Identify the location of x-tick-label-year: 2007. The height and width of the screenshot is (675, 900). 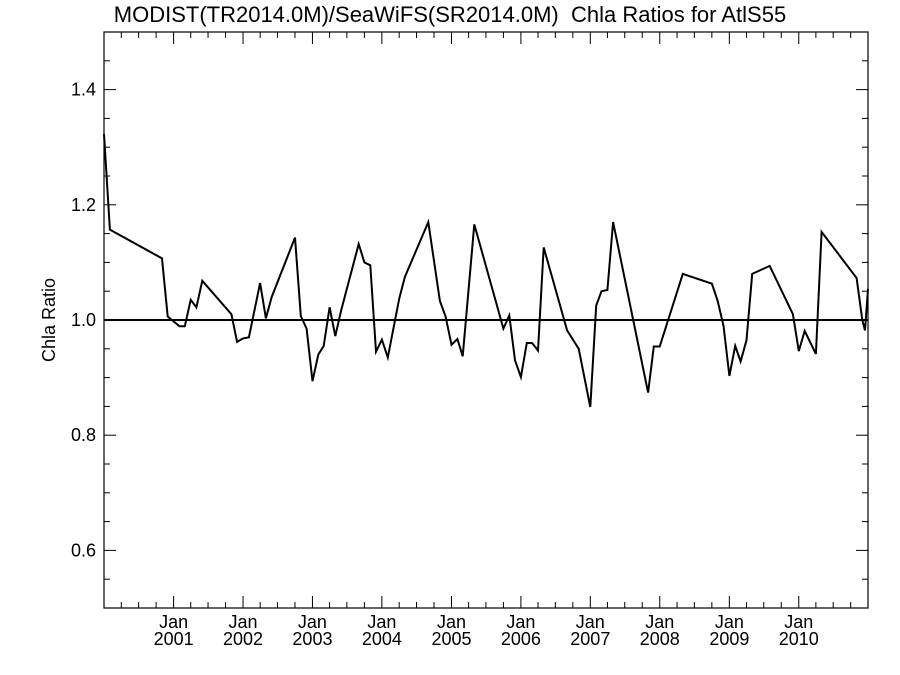
(590, 639).